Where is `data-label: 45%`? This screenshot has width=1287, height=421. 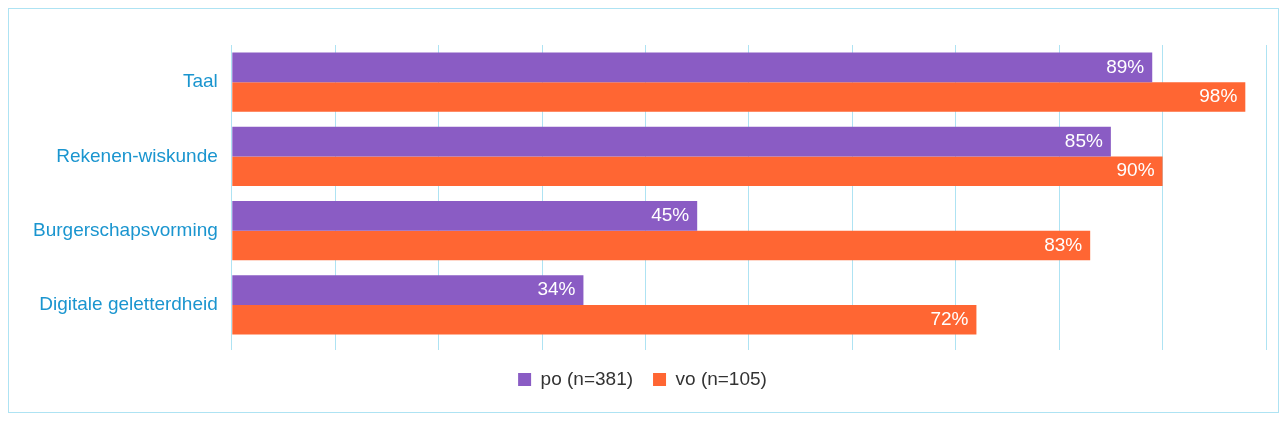 data-label: 45% is located at coordinates (670, 215).